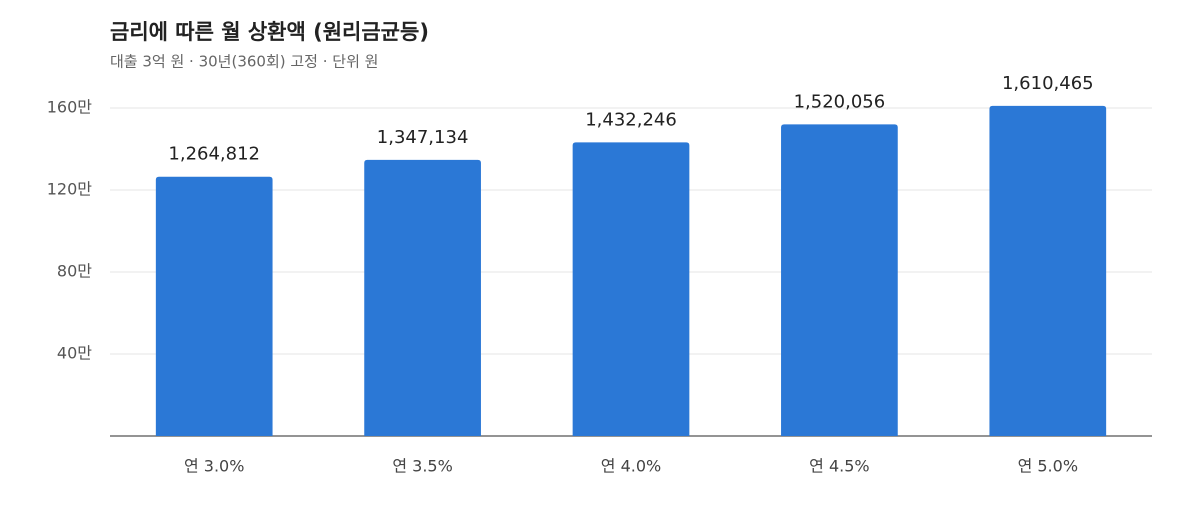 The height and width of the screenshot is (516, 1200). I want to click on x-tick-label: 연 4.0%, so click(631, 466).